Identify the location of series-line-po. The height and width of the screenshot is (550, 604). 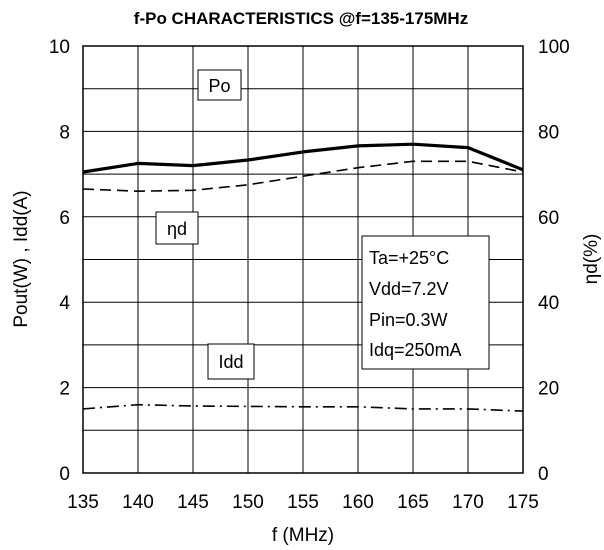
(303, 158).